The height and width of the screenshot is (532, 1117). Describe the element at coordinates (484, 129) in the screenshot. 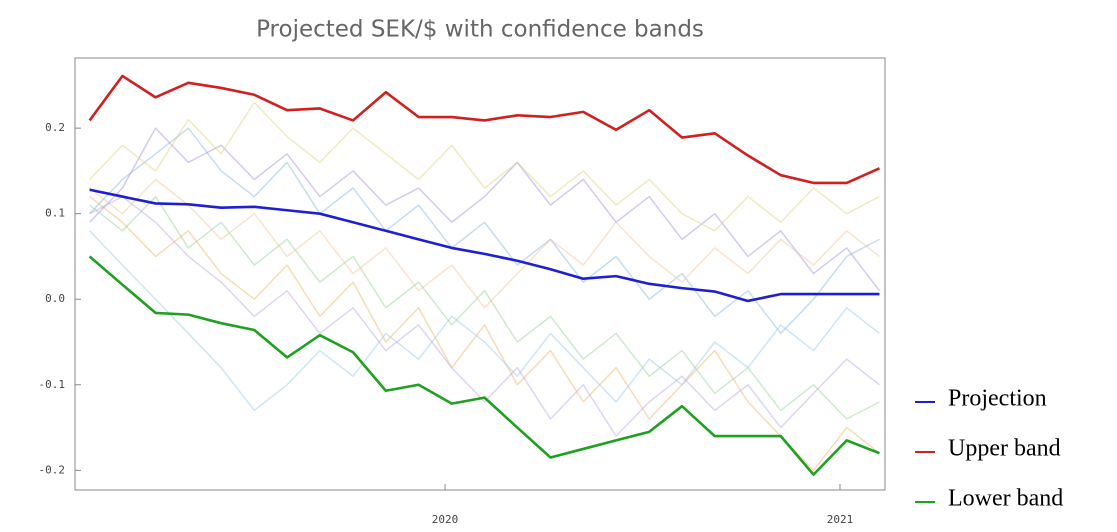

I see `series-line` at that location.